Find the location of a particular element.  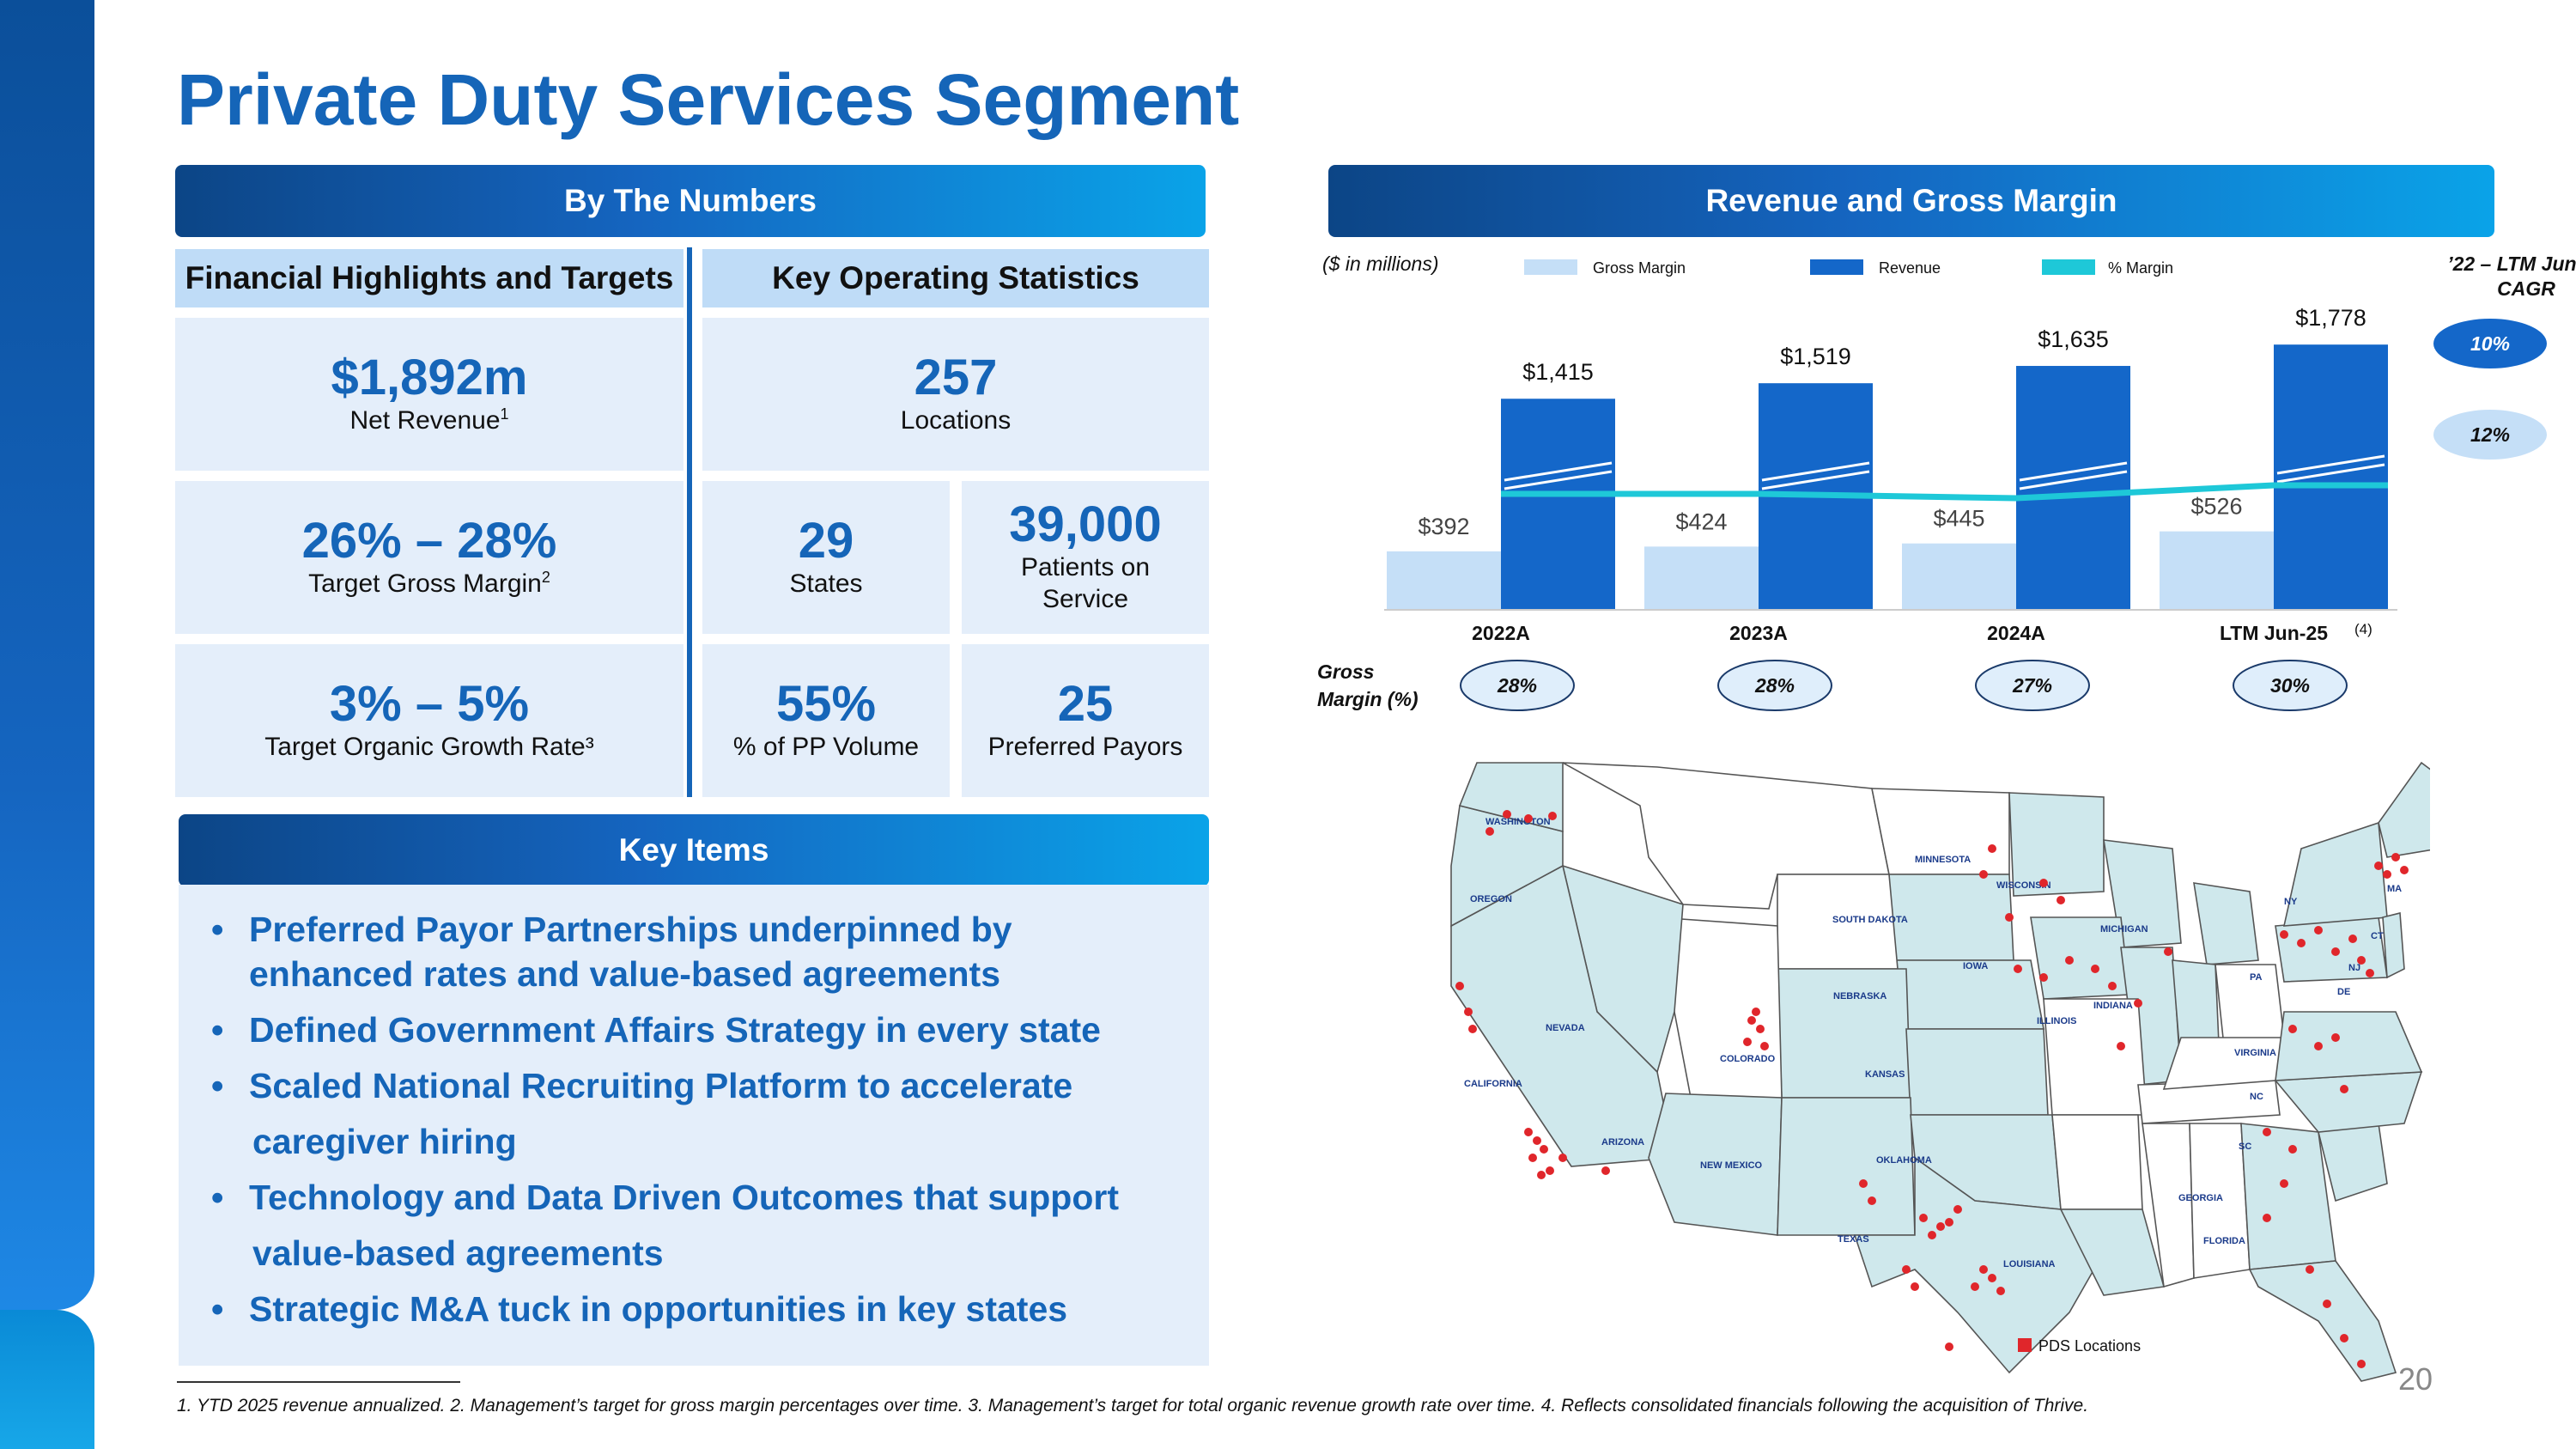

target-gross-margin-value: 26% – 28% is located at coordinates (429, 540).